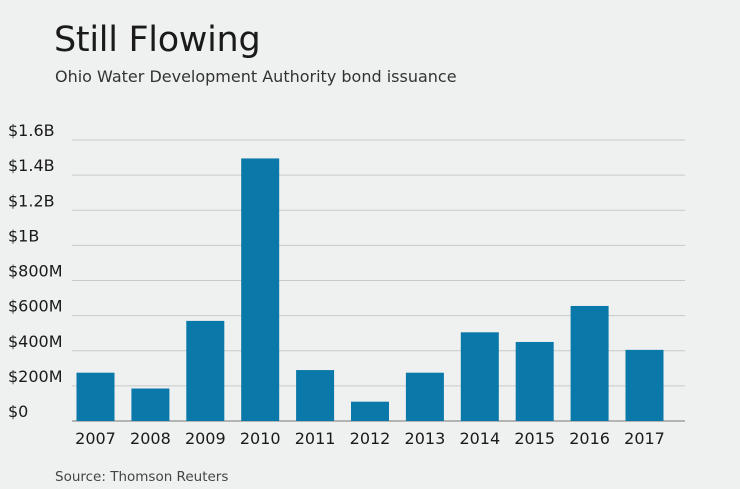 The image size is (740, 489). I want to click on y-tick-label: $1B, so click(23, 235).